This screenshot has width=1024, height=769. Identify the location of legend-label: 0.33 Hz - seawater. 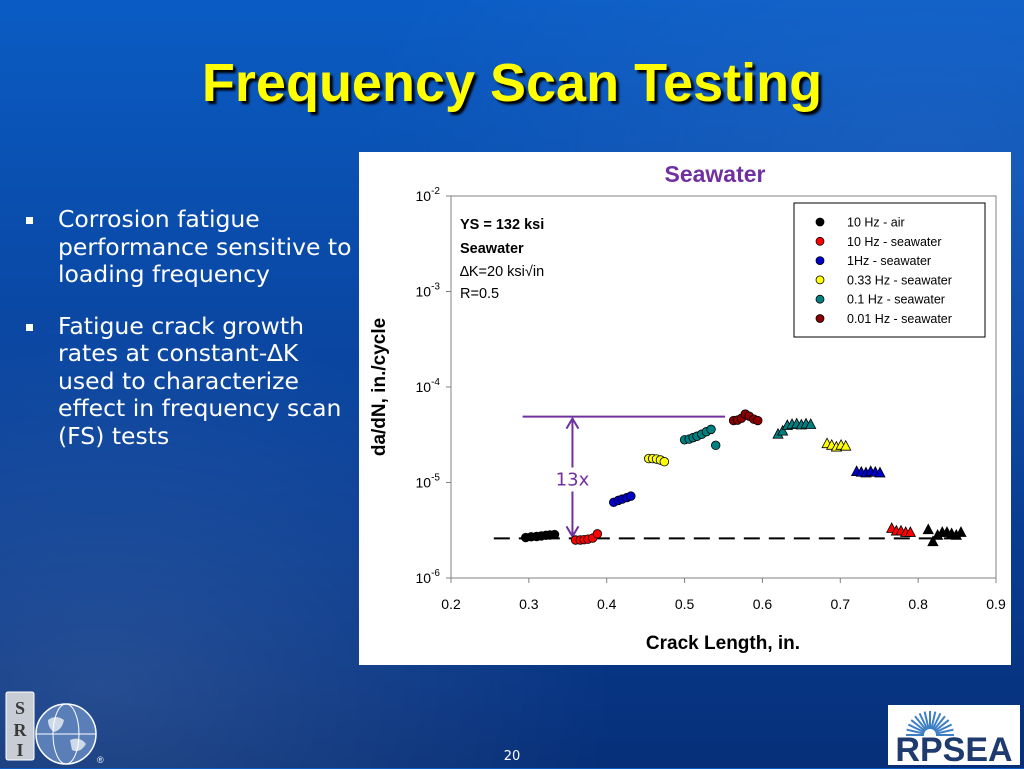
(899, 280).